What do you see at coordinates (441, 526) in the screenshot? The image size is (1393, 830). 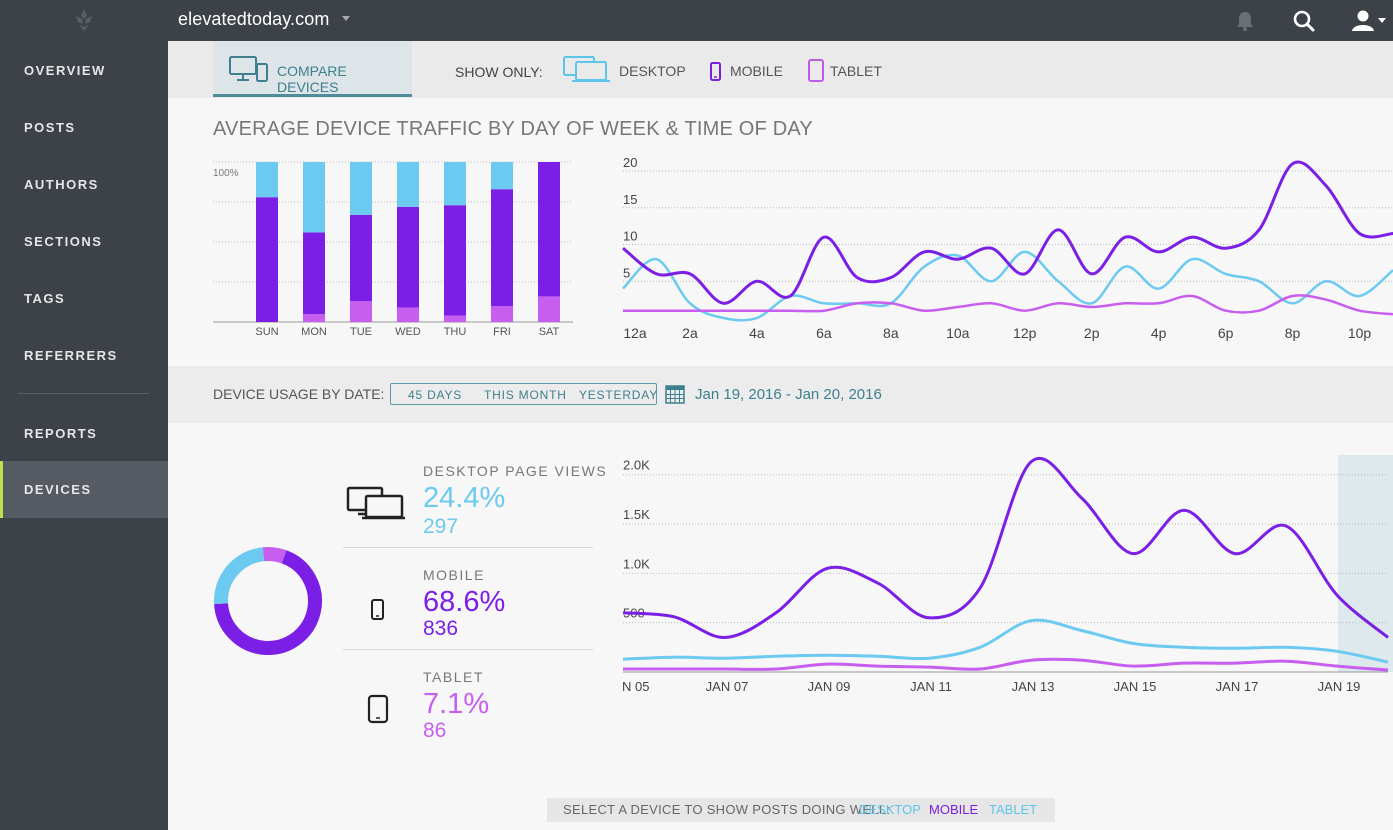 I see `desktop-stat-count: 297` at bounding box center [441, 526].